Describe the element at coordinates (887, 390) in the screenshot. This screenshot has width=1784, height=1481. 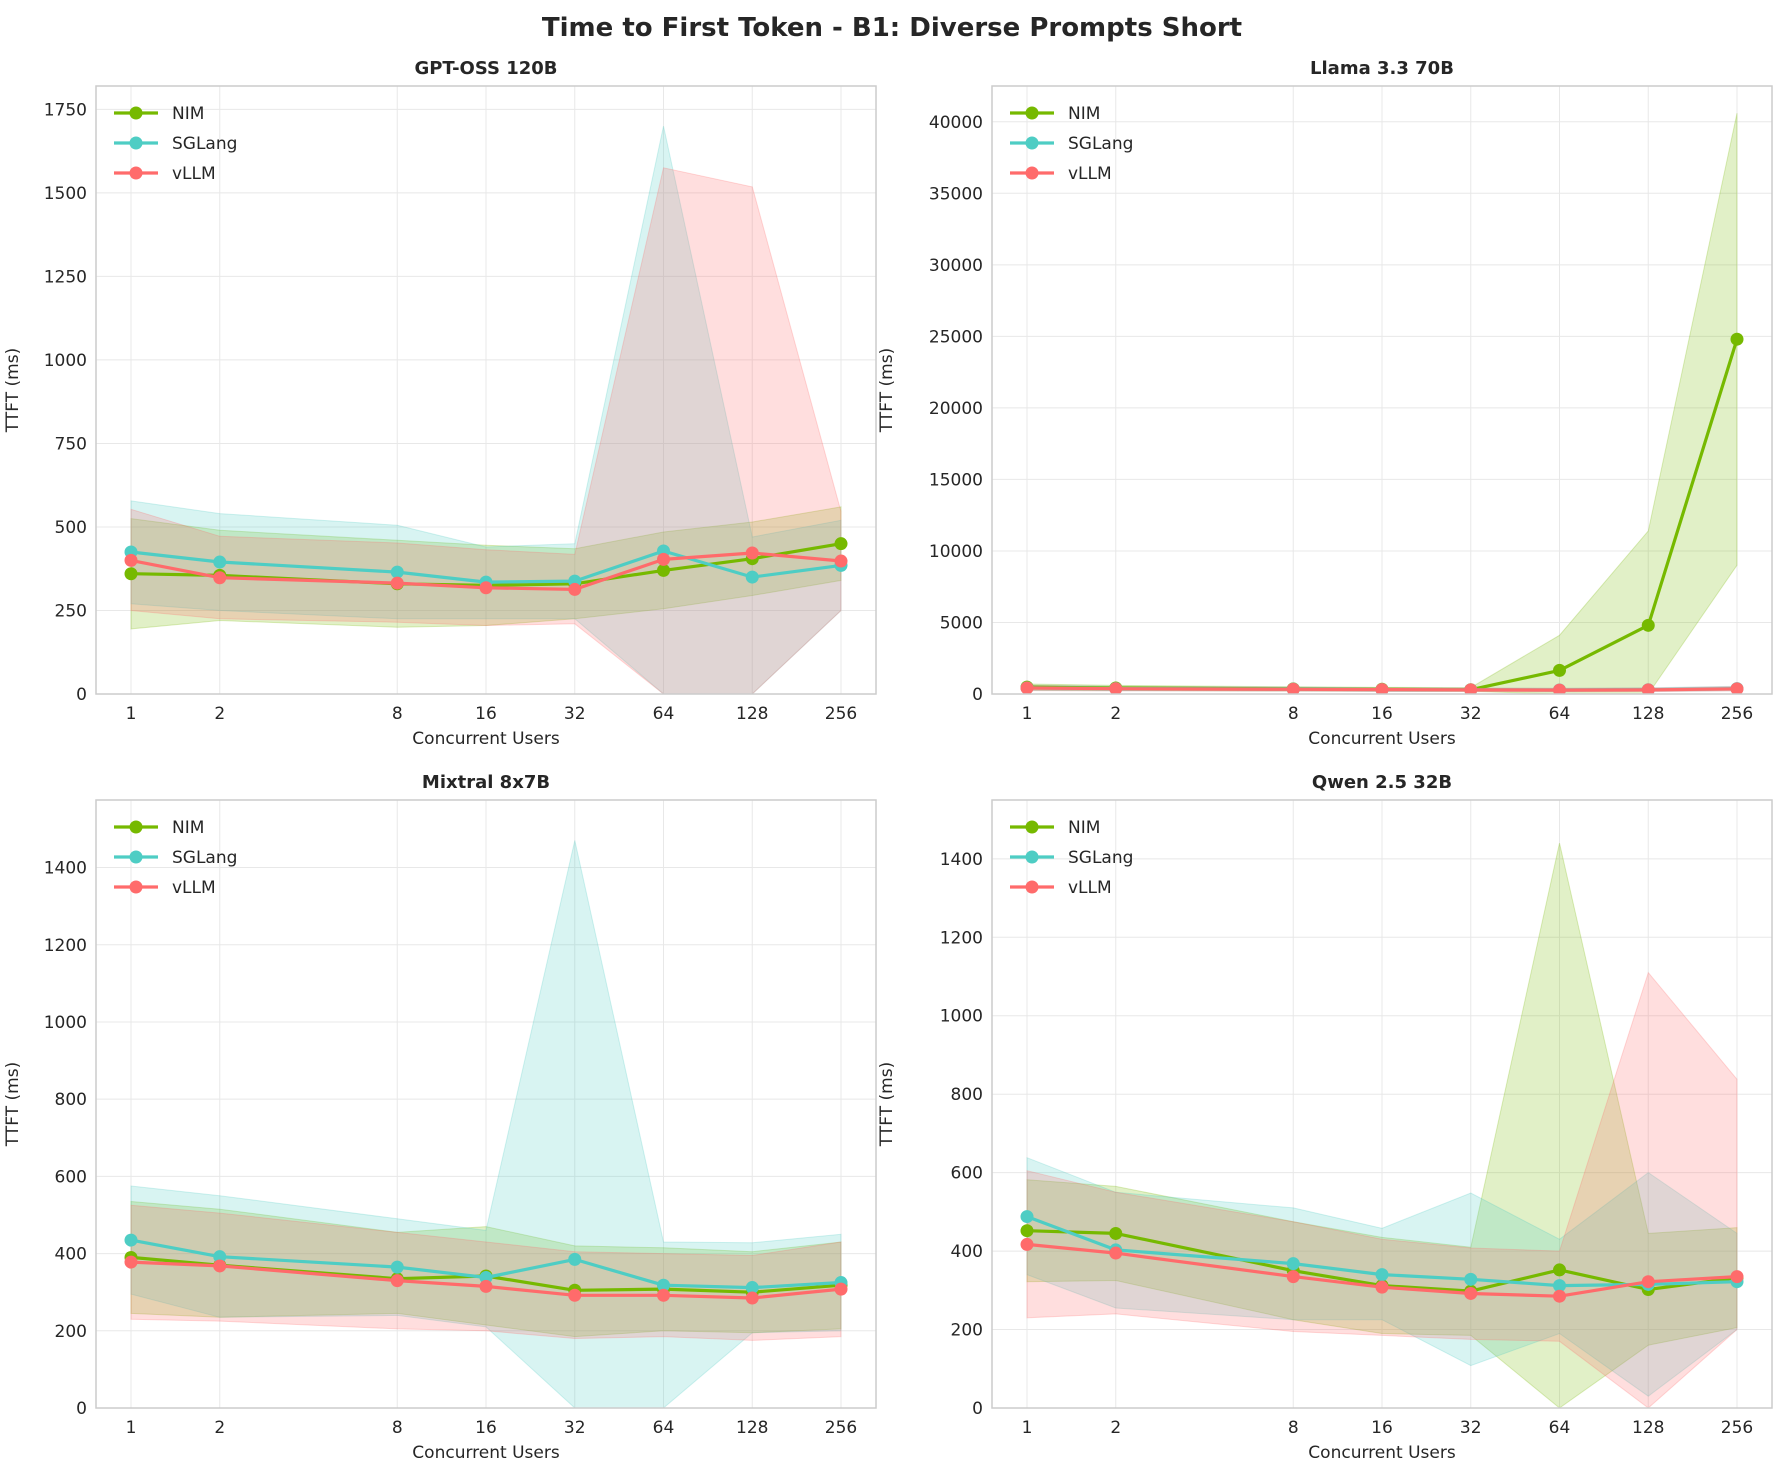
I see `y-axis-label: TTFT (ms)` at that location.